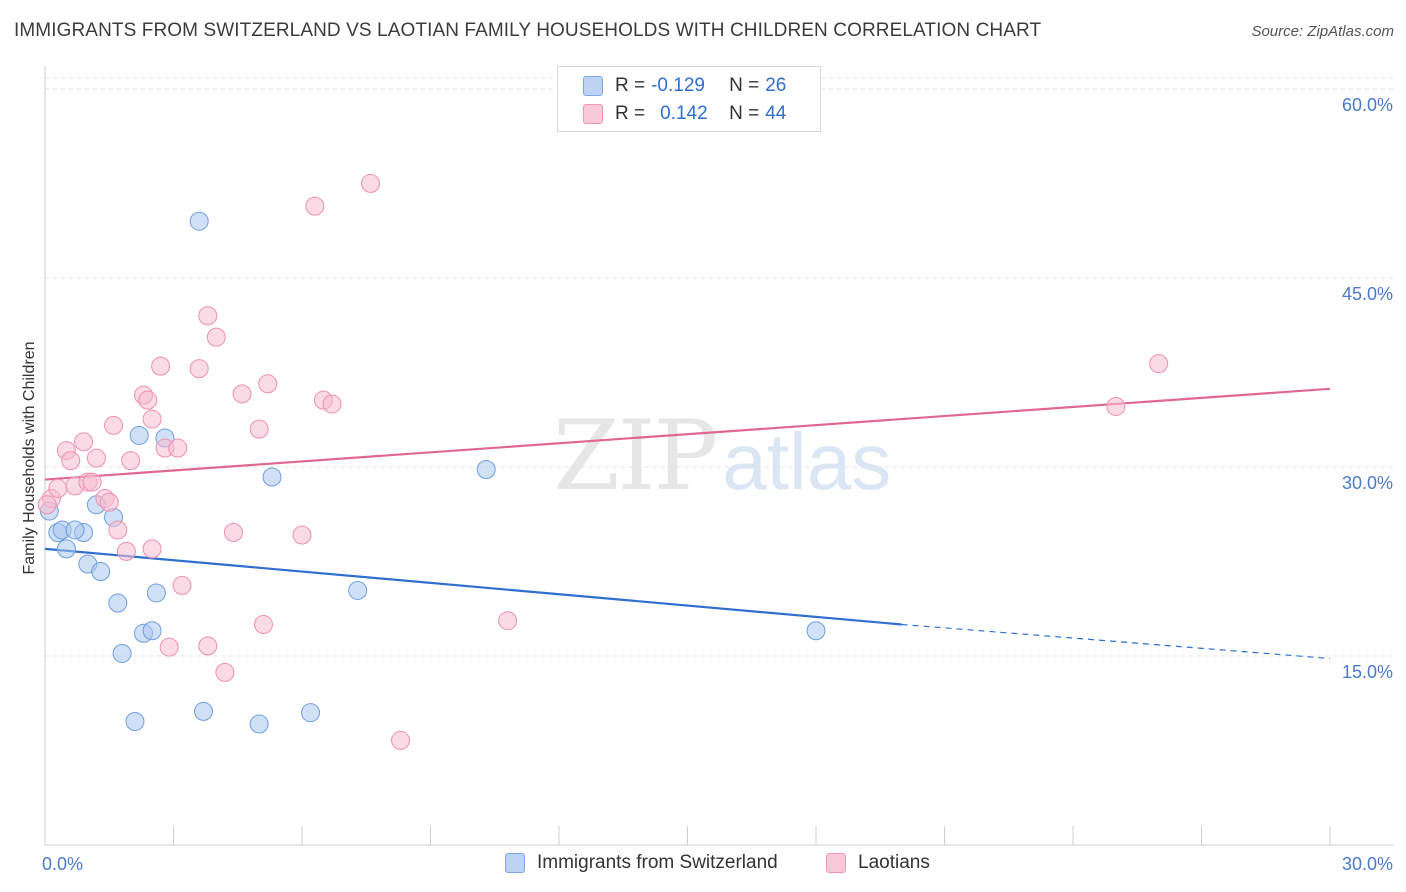 This screenshot has height=892, width=1406. What do you see at coordinates (807, 461) in the screenshot?
I see `watermark-atlas: atlas` at bounding box center [807, 461].